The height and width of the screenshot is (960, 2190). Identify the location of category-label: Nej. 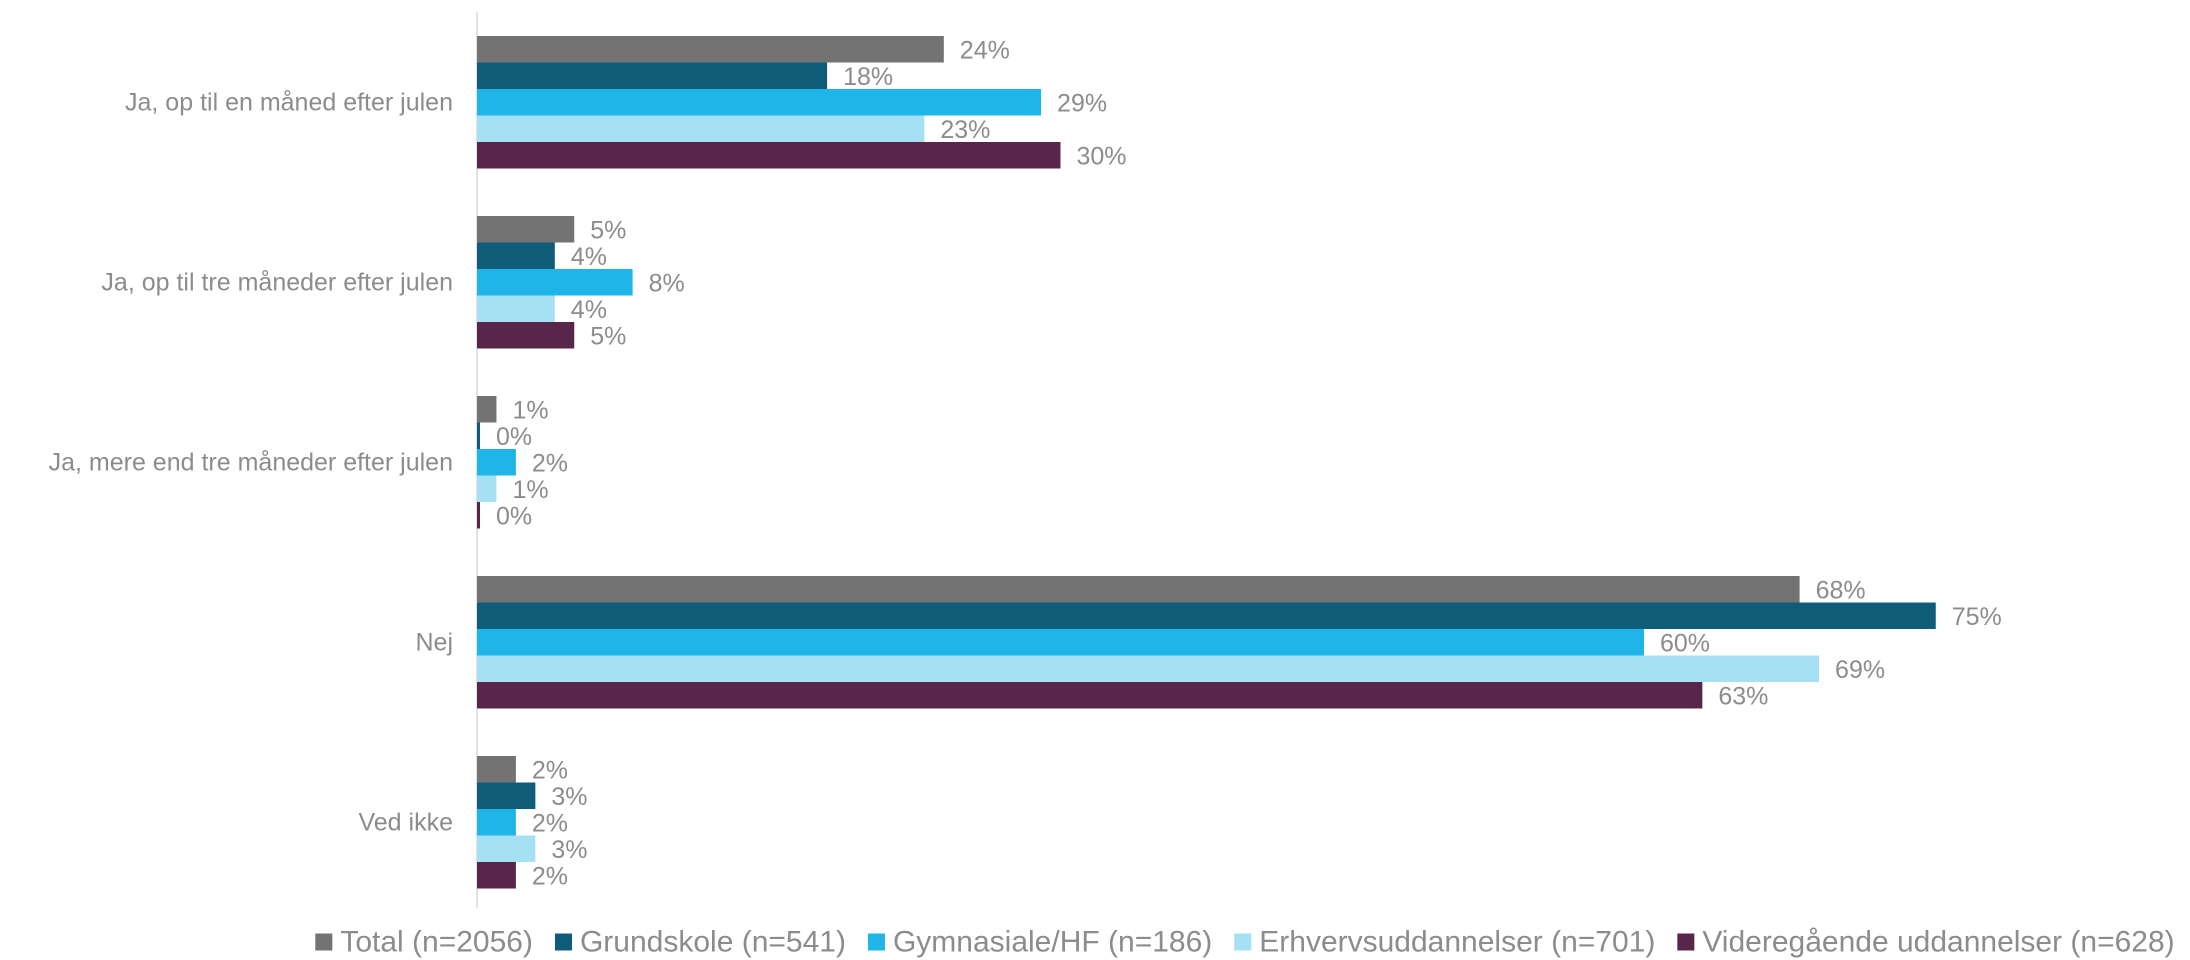
(434, 642).